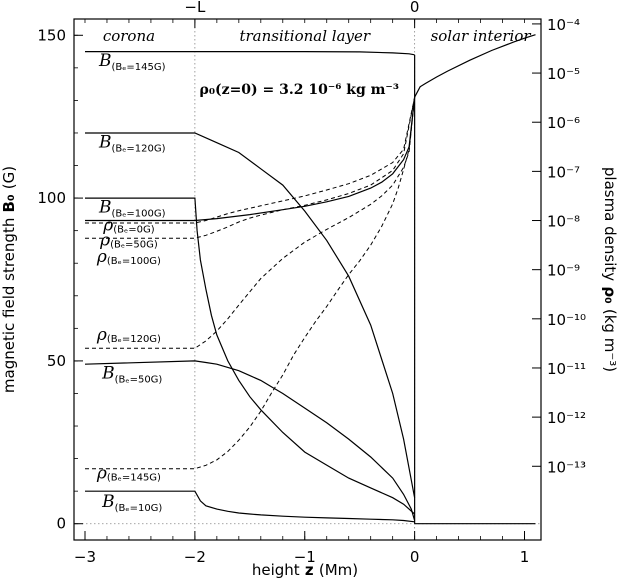 The image size is (618, 582). Describe the element at coordinates (566, 320) in the screenshot. I see `yr-tick-label-6: 10⁻¹⁰` at that location.